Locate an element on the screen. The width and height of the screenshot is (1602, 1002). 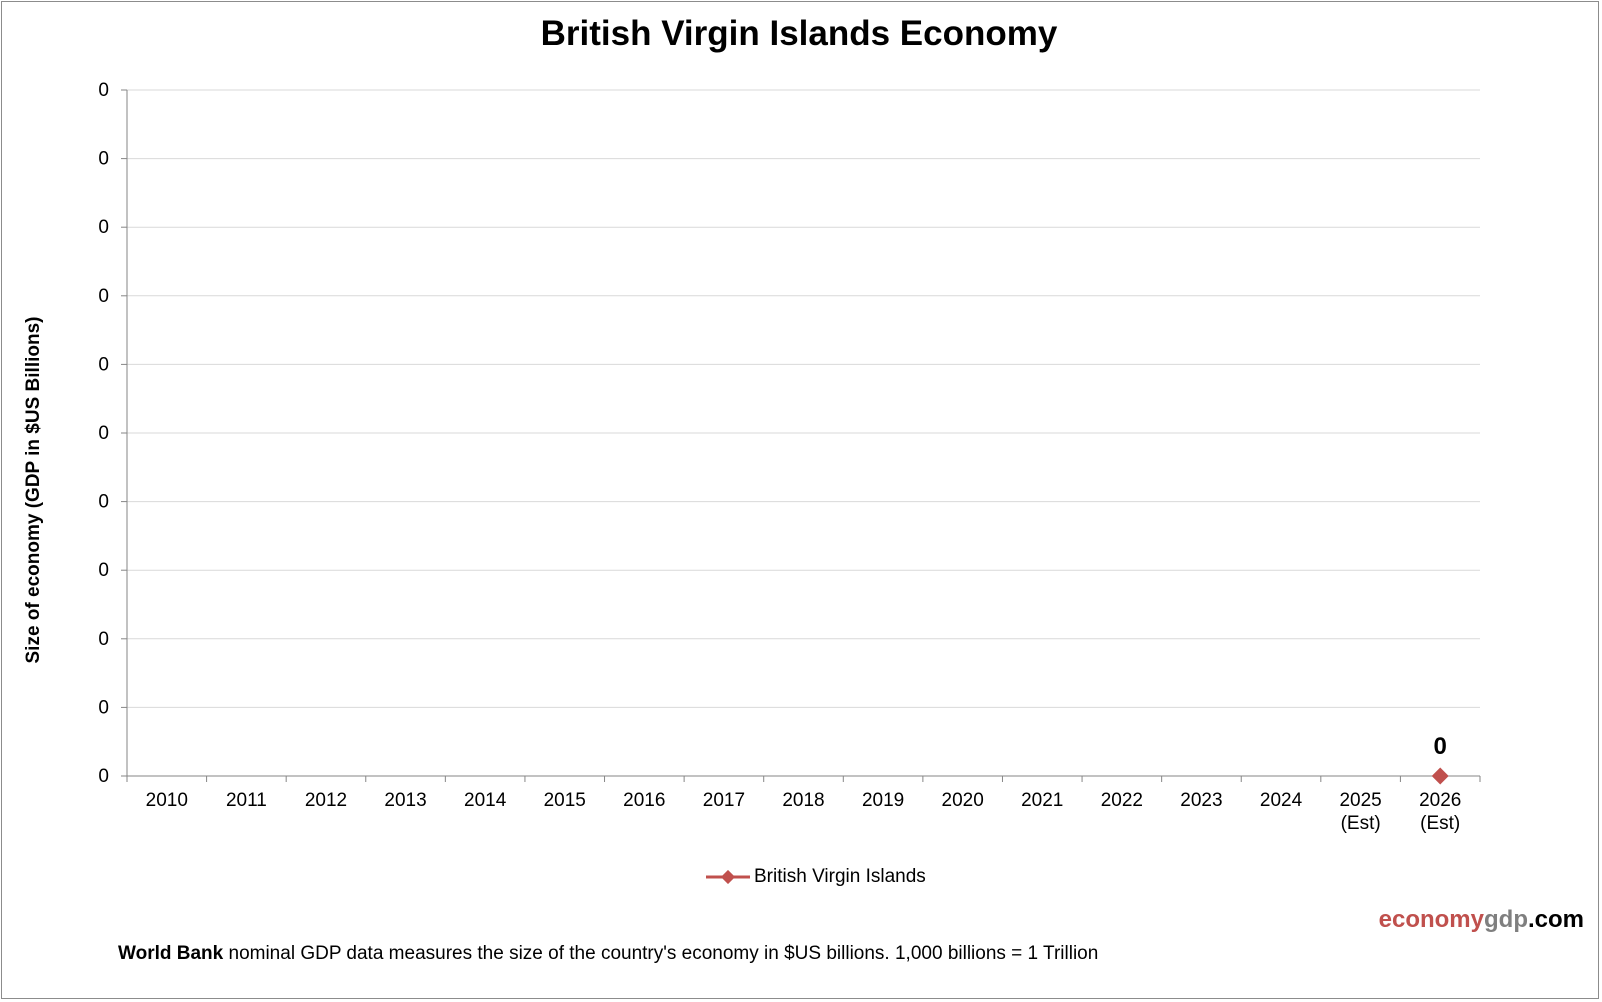
x-tick-label: 2018 is located at coordinates (803, 800).